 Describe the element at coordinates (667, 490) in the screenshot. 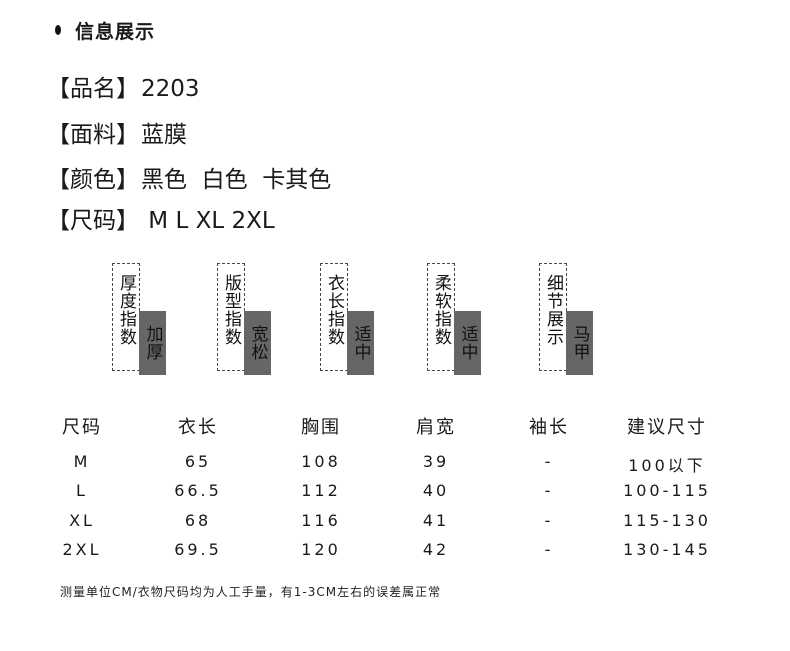

I see `table-cell: 100-115` at that location.